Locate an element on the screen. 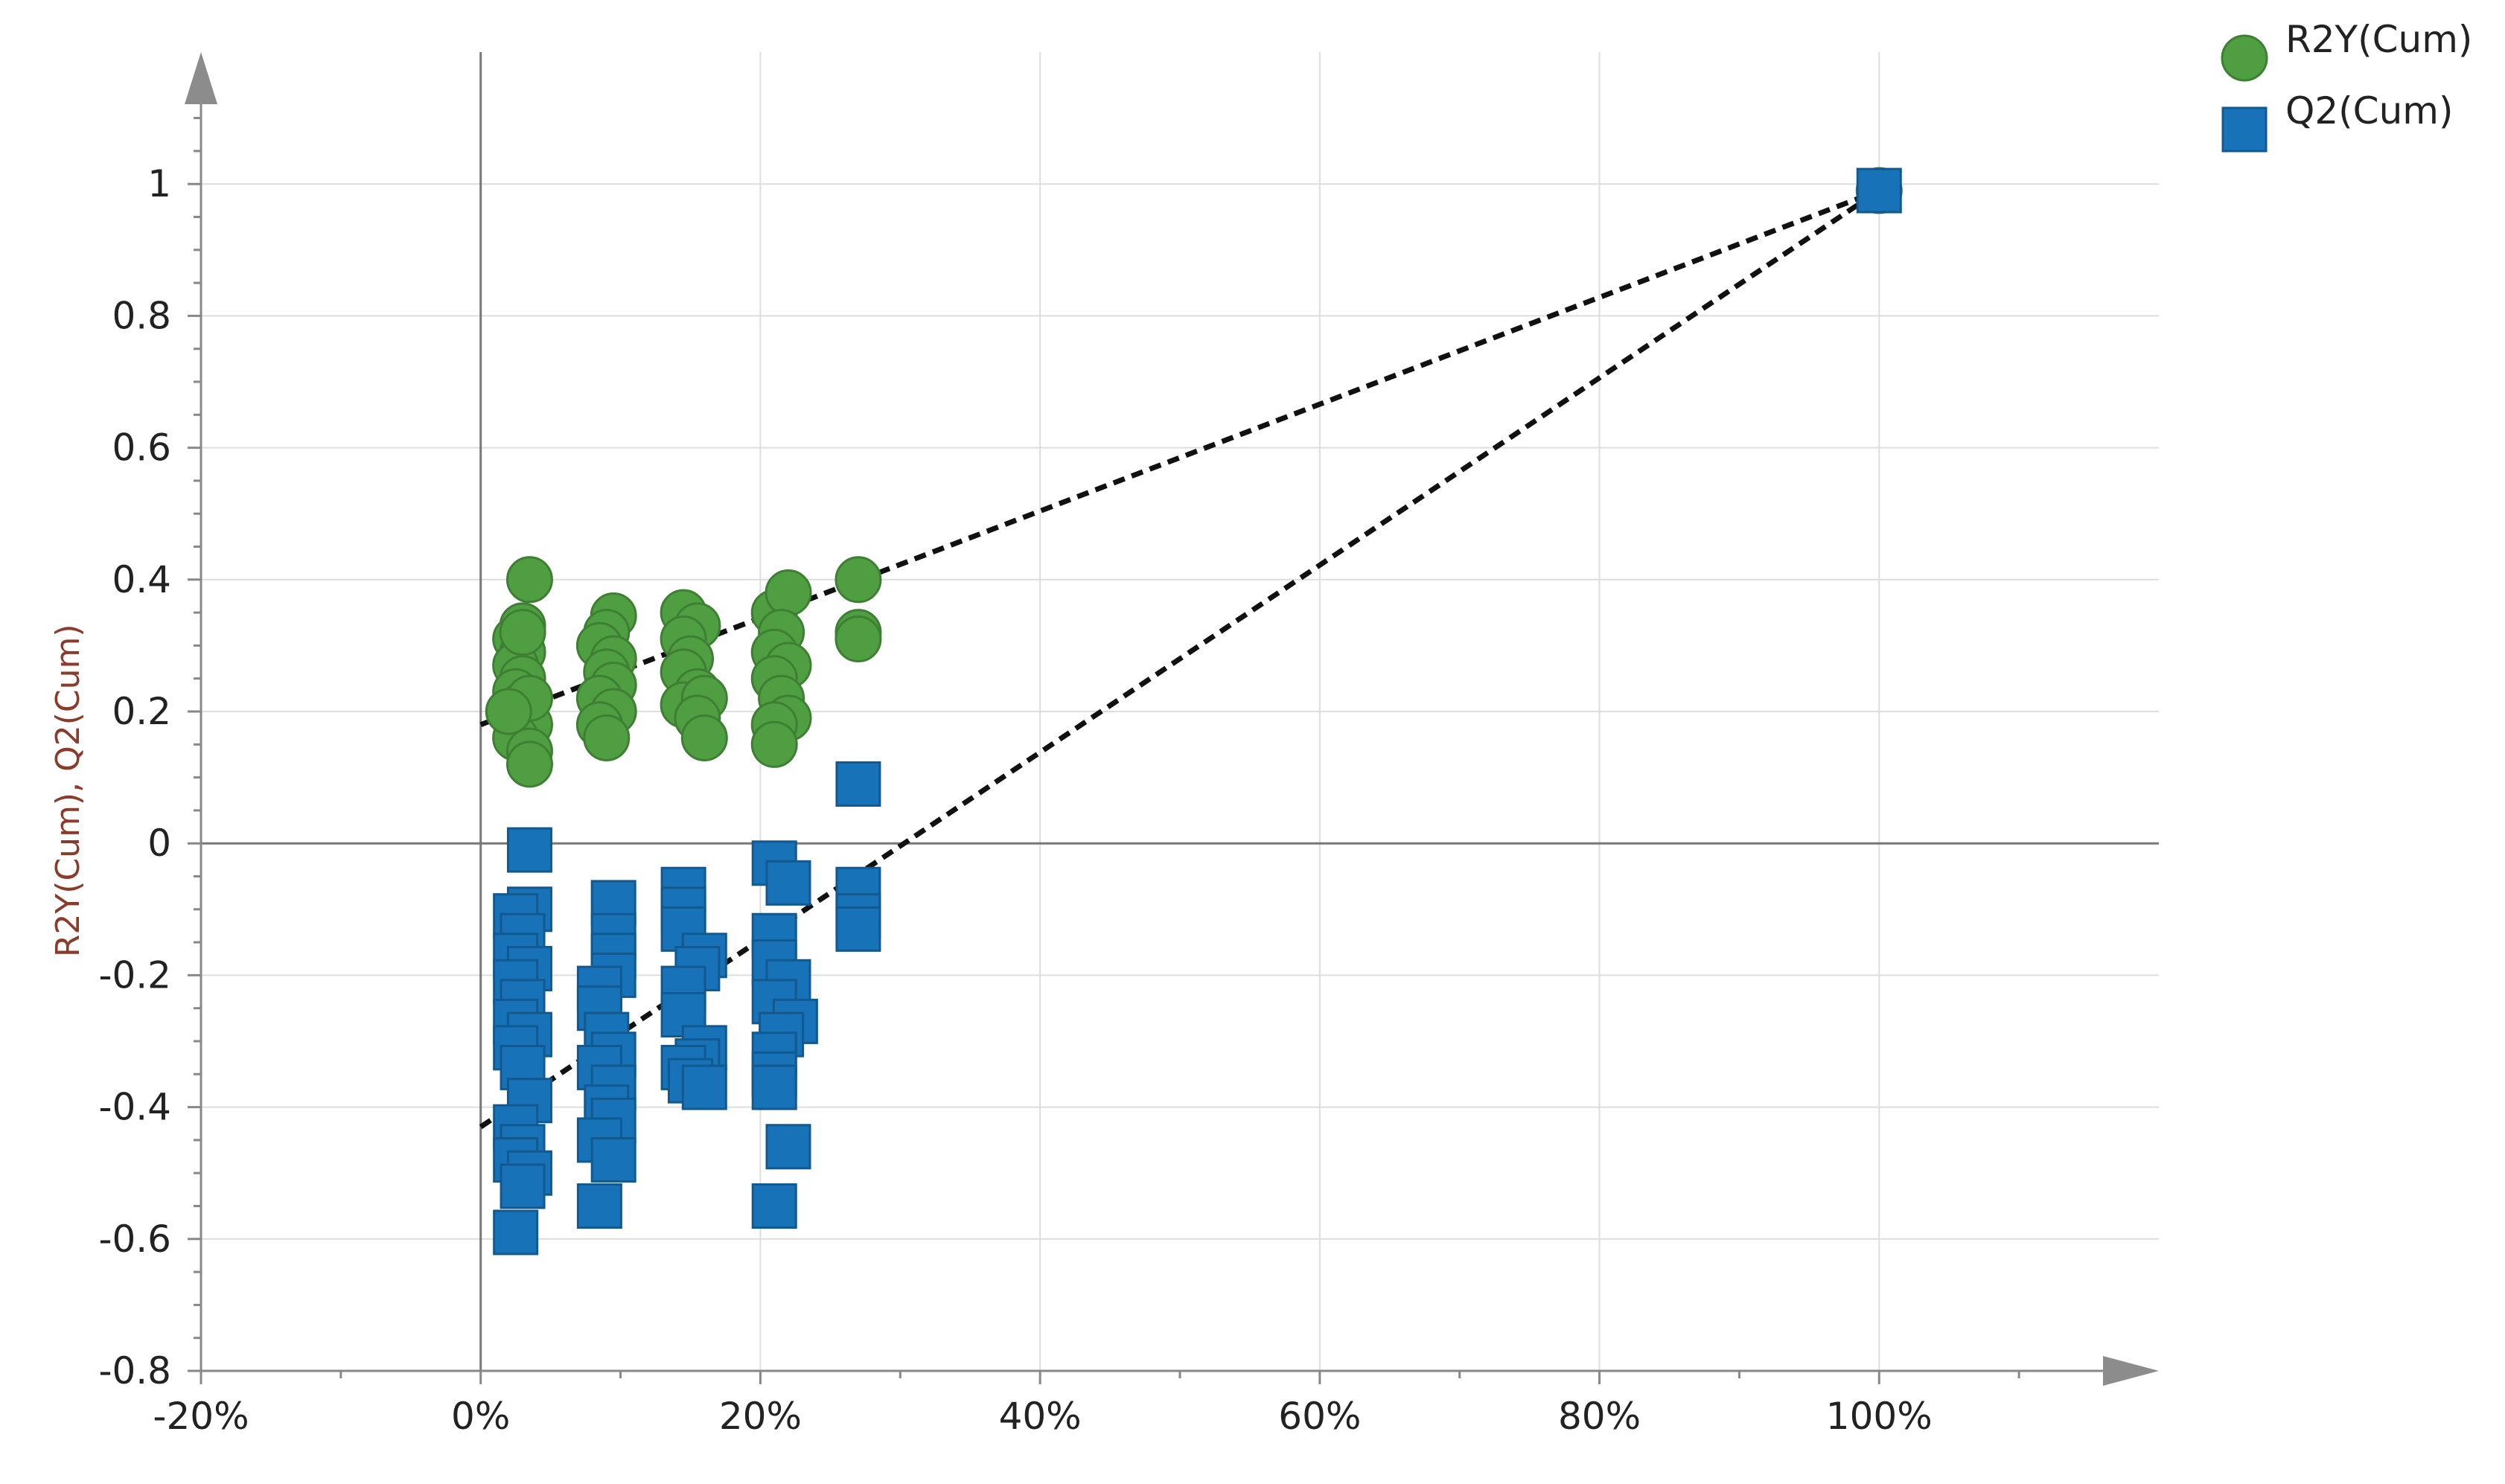 This screenshot has width=2505, height=1484. legend-entry: Q2(Cum) is located at coordinates (2337, 121).